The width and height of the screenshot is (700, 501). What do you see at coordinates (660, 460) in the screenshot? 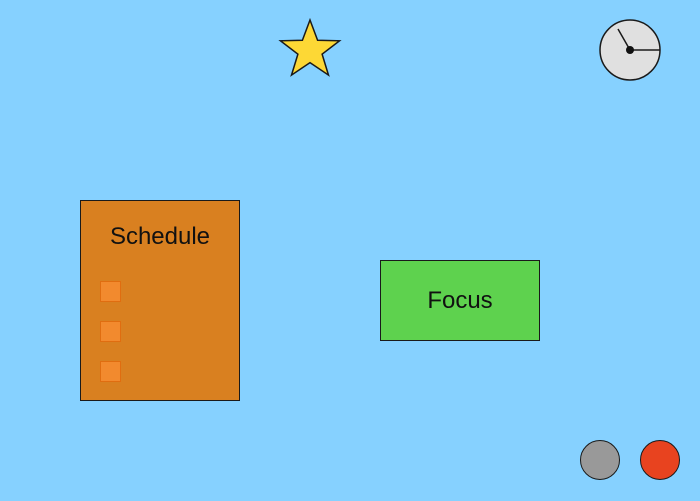
I see `red-circle-button` at bounding box center [660, 460].